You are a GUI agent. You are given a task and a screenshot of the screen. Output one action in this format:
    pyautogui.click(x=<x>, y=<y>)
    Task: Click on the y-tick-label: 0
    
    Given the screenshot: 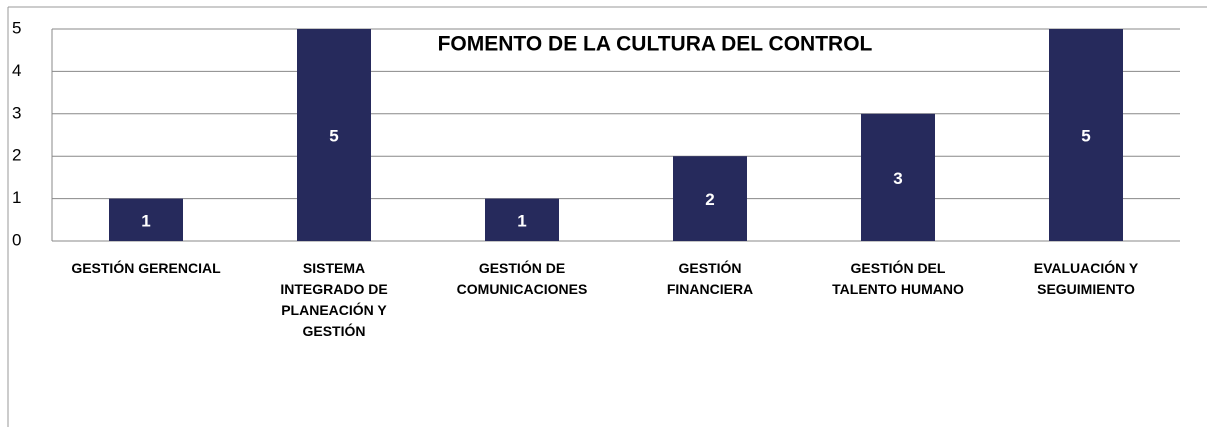 What is the action you would take?
    pyautogui.click(x=16, y=239)
    